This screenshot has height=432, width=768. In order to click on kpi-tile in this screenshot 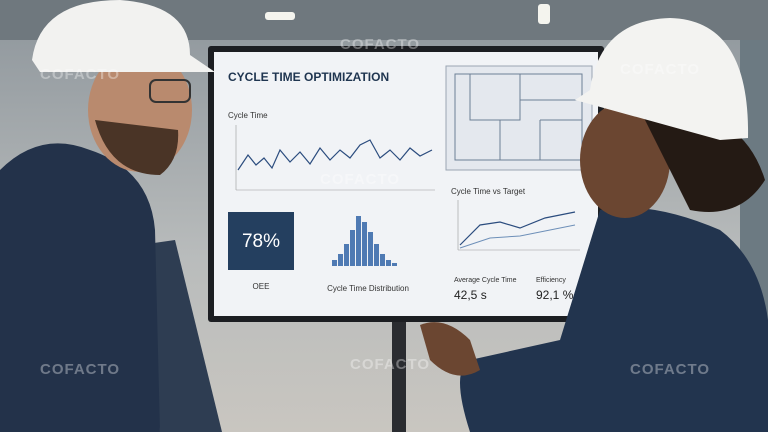, I will do `click(261, 241)`.